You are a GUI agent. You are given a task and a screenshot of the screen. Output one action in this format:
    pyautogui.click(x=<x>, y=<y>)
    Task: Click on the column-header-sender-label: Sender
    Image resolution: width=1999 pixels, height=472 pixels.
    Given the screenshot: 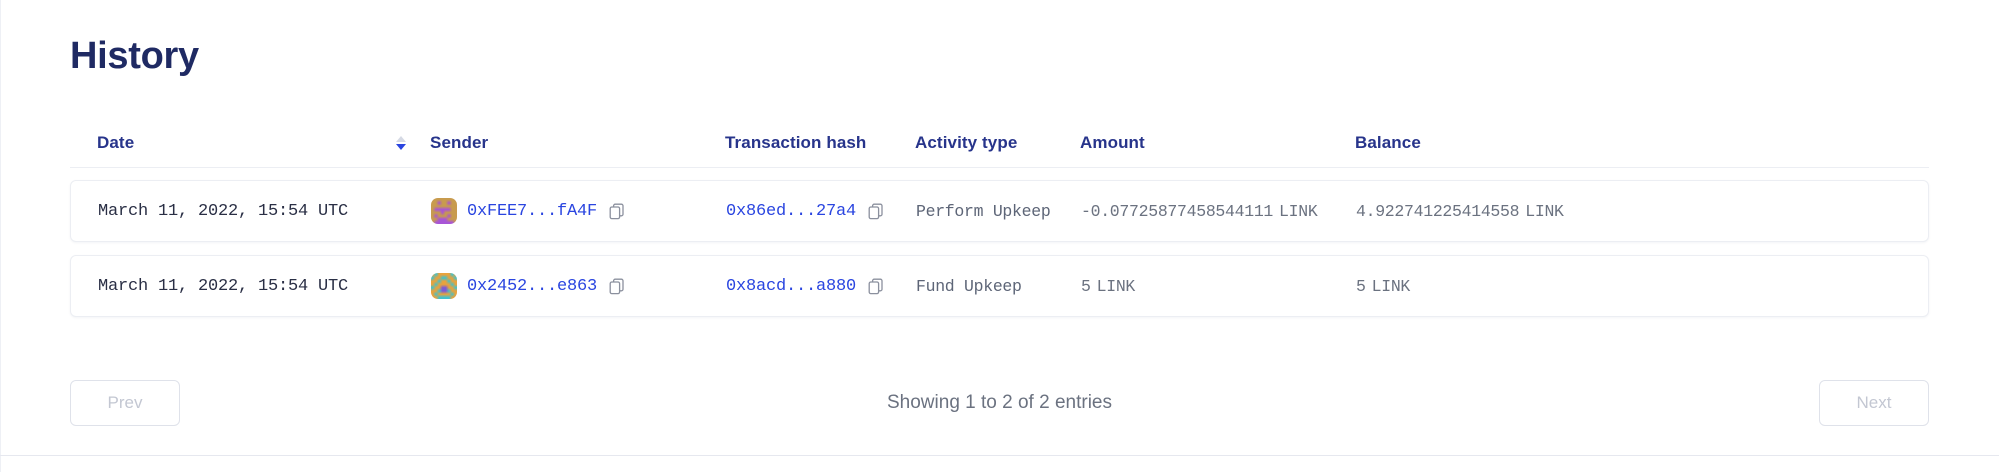 What is the action you would take?
    pyautogui.click(x=459, y=142)
    